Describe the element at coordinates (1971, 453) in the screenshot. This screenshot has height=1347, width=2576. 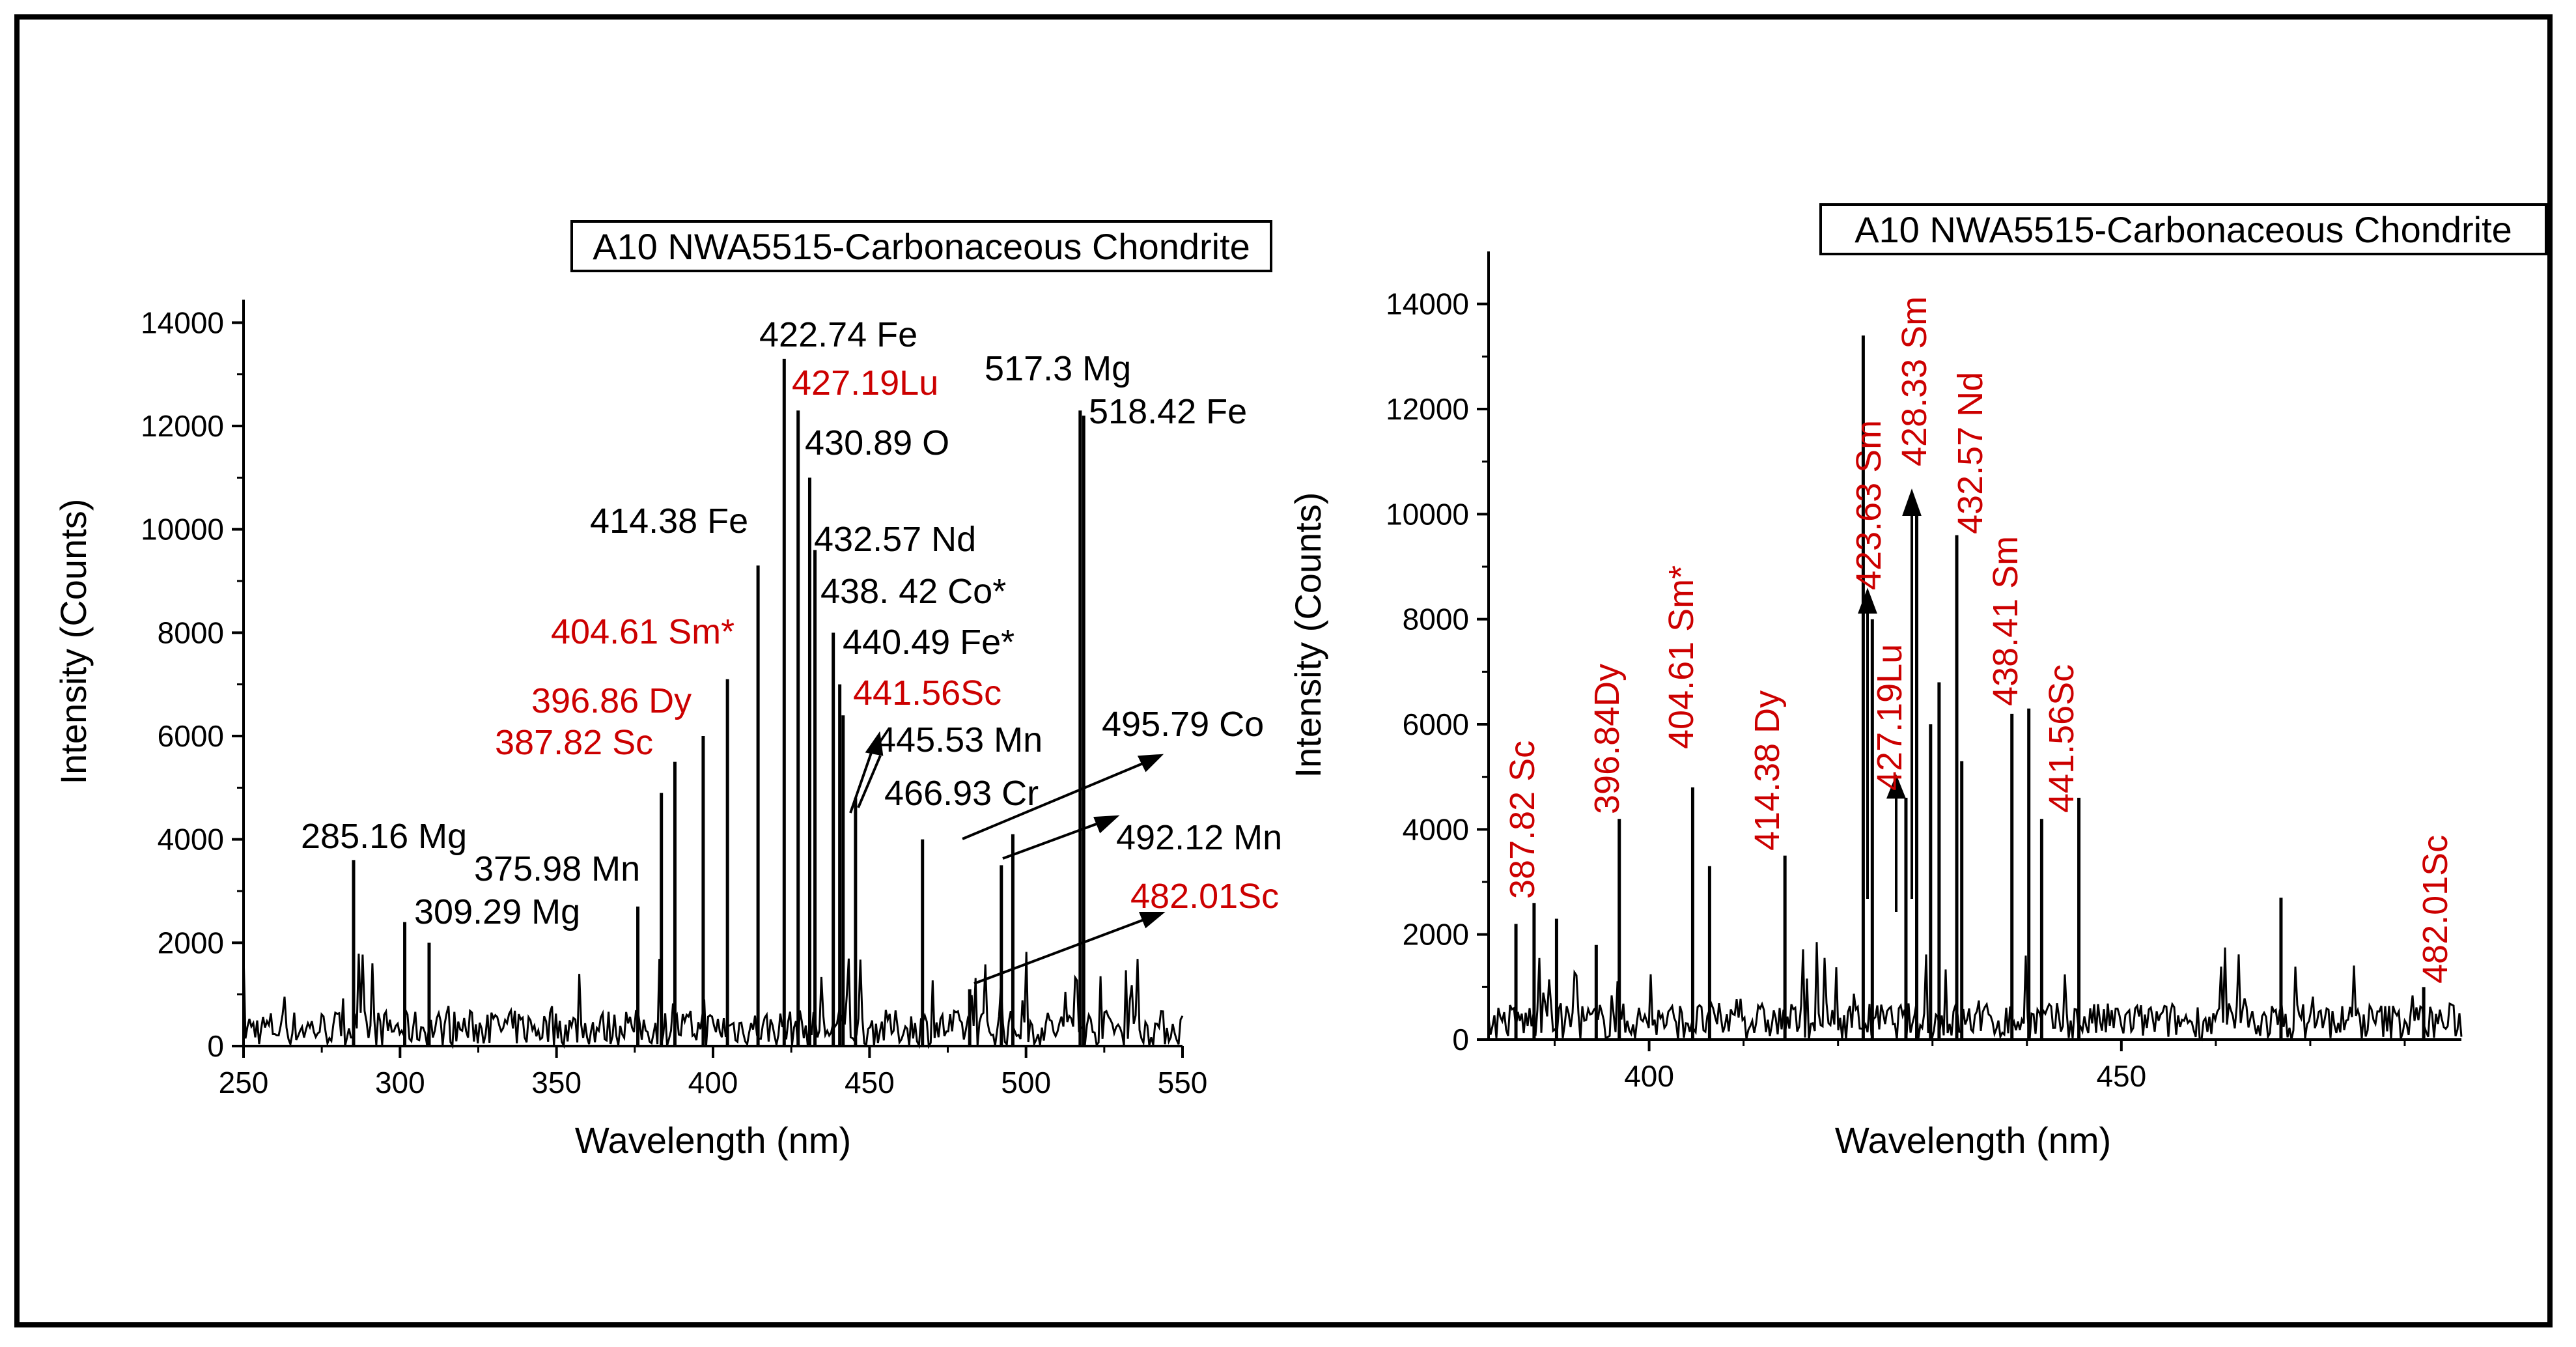
I see `annot-r-432-57-nd: 432.57 Nd` at that location.